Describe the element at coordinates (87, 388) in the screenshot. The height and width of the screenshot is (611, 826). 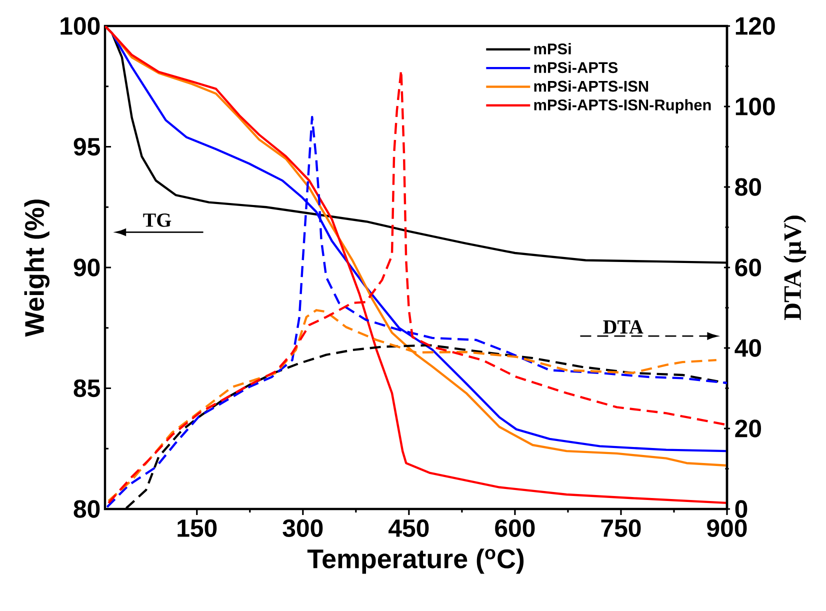
I see `y-tick-label: 85` at that location.